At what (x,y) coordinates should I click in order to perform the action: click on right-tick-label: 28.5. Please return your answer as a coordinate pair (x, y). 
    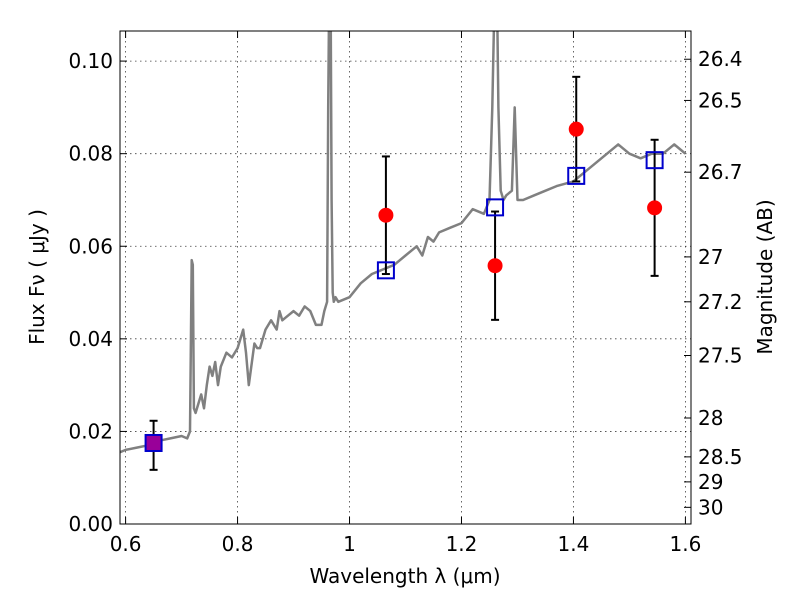
    Looking at the image, I should click on (720, 457).